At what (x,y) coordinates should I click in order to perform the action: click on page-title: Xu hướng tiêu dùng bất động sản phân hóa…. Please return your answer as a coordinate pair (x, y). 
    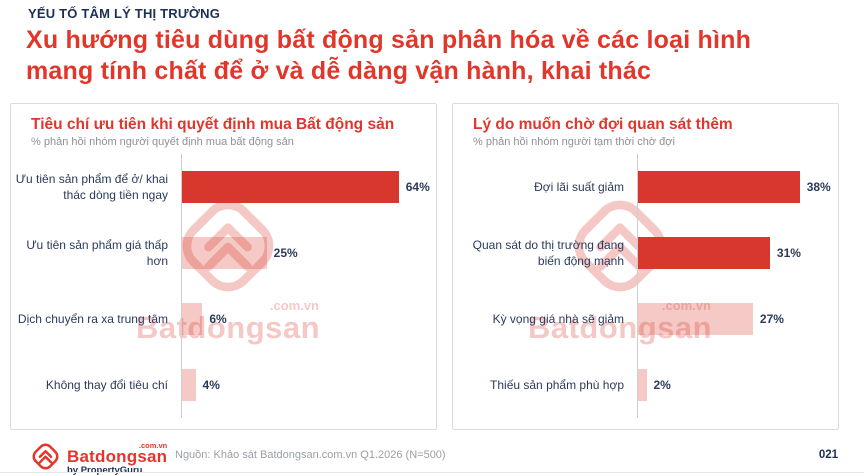
    Looking at the image, I should click on (434, 56).